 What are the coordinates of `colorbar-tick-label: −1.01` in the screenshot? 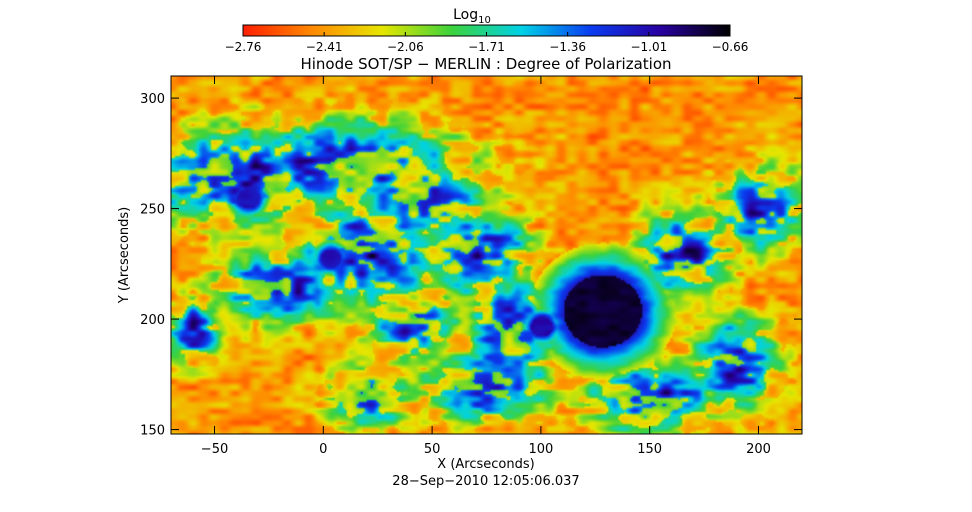 It's located at (648, 47).